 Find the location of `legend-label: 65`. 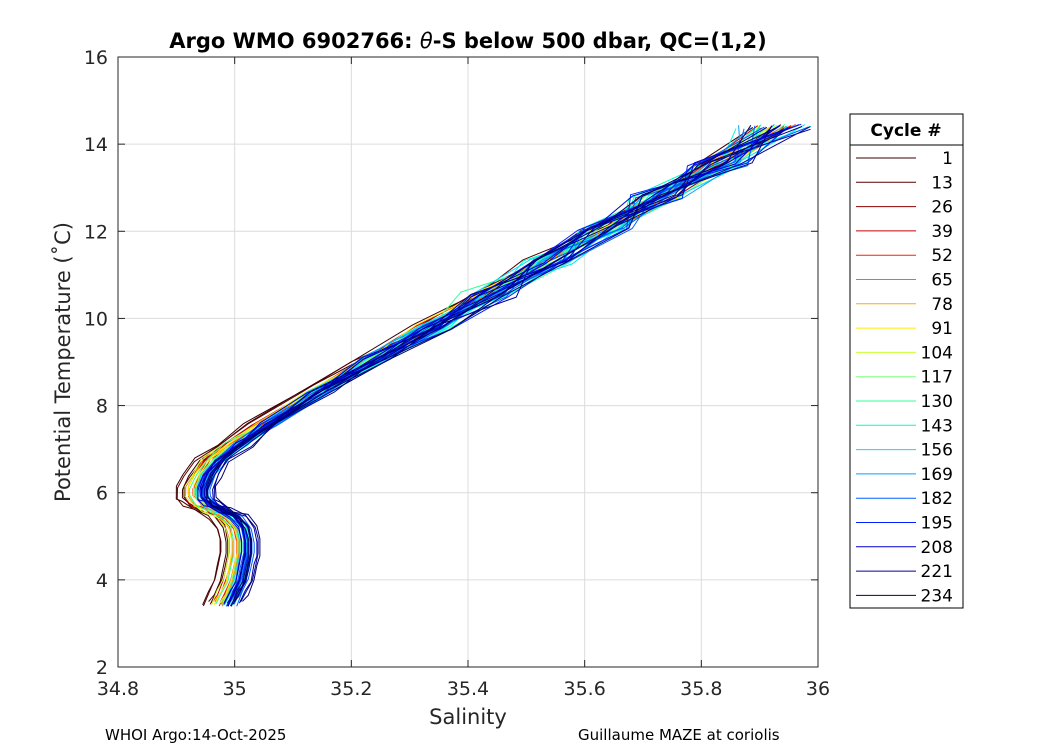

legend-label: 65 is located at coordinates (942, 281).